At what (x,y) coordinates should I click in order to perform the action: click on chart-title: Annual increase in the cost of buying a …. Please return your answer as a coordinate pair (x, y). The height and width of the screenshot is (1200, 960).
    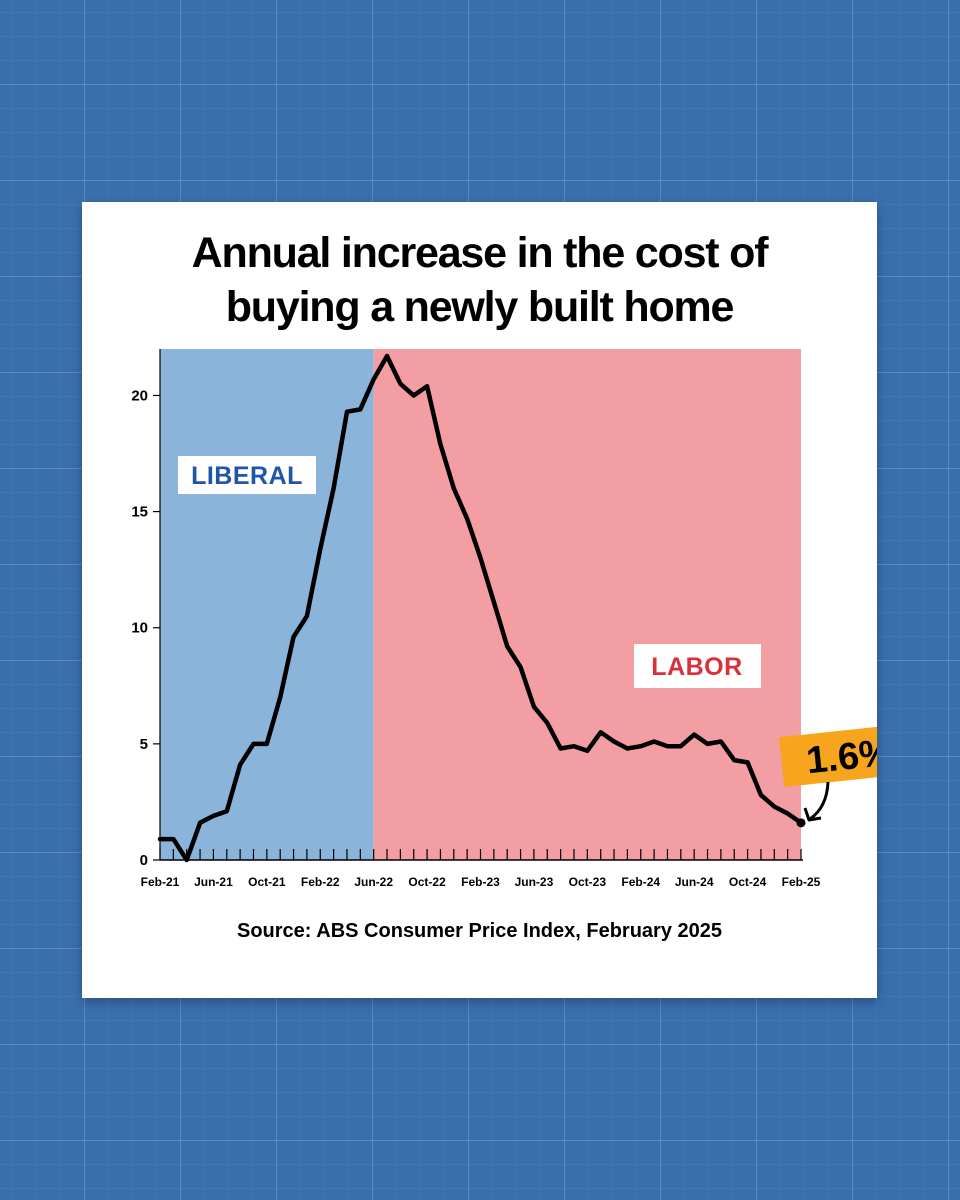
    Looking at the image, I should click on (479, 280).